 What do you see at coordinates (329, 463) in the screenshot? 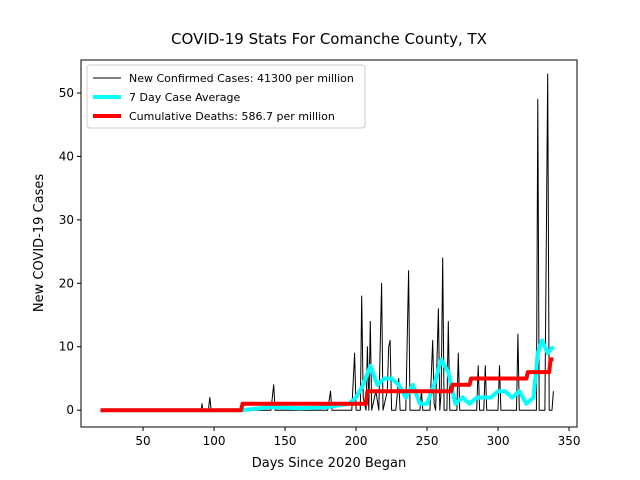
I see `x-axis-label: Days Since 2020 Began` at bounding box center [329, 463].